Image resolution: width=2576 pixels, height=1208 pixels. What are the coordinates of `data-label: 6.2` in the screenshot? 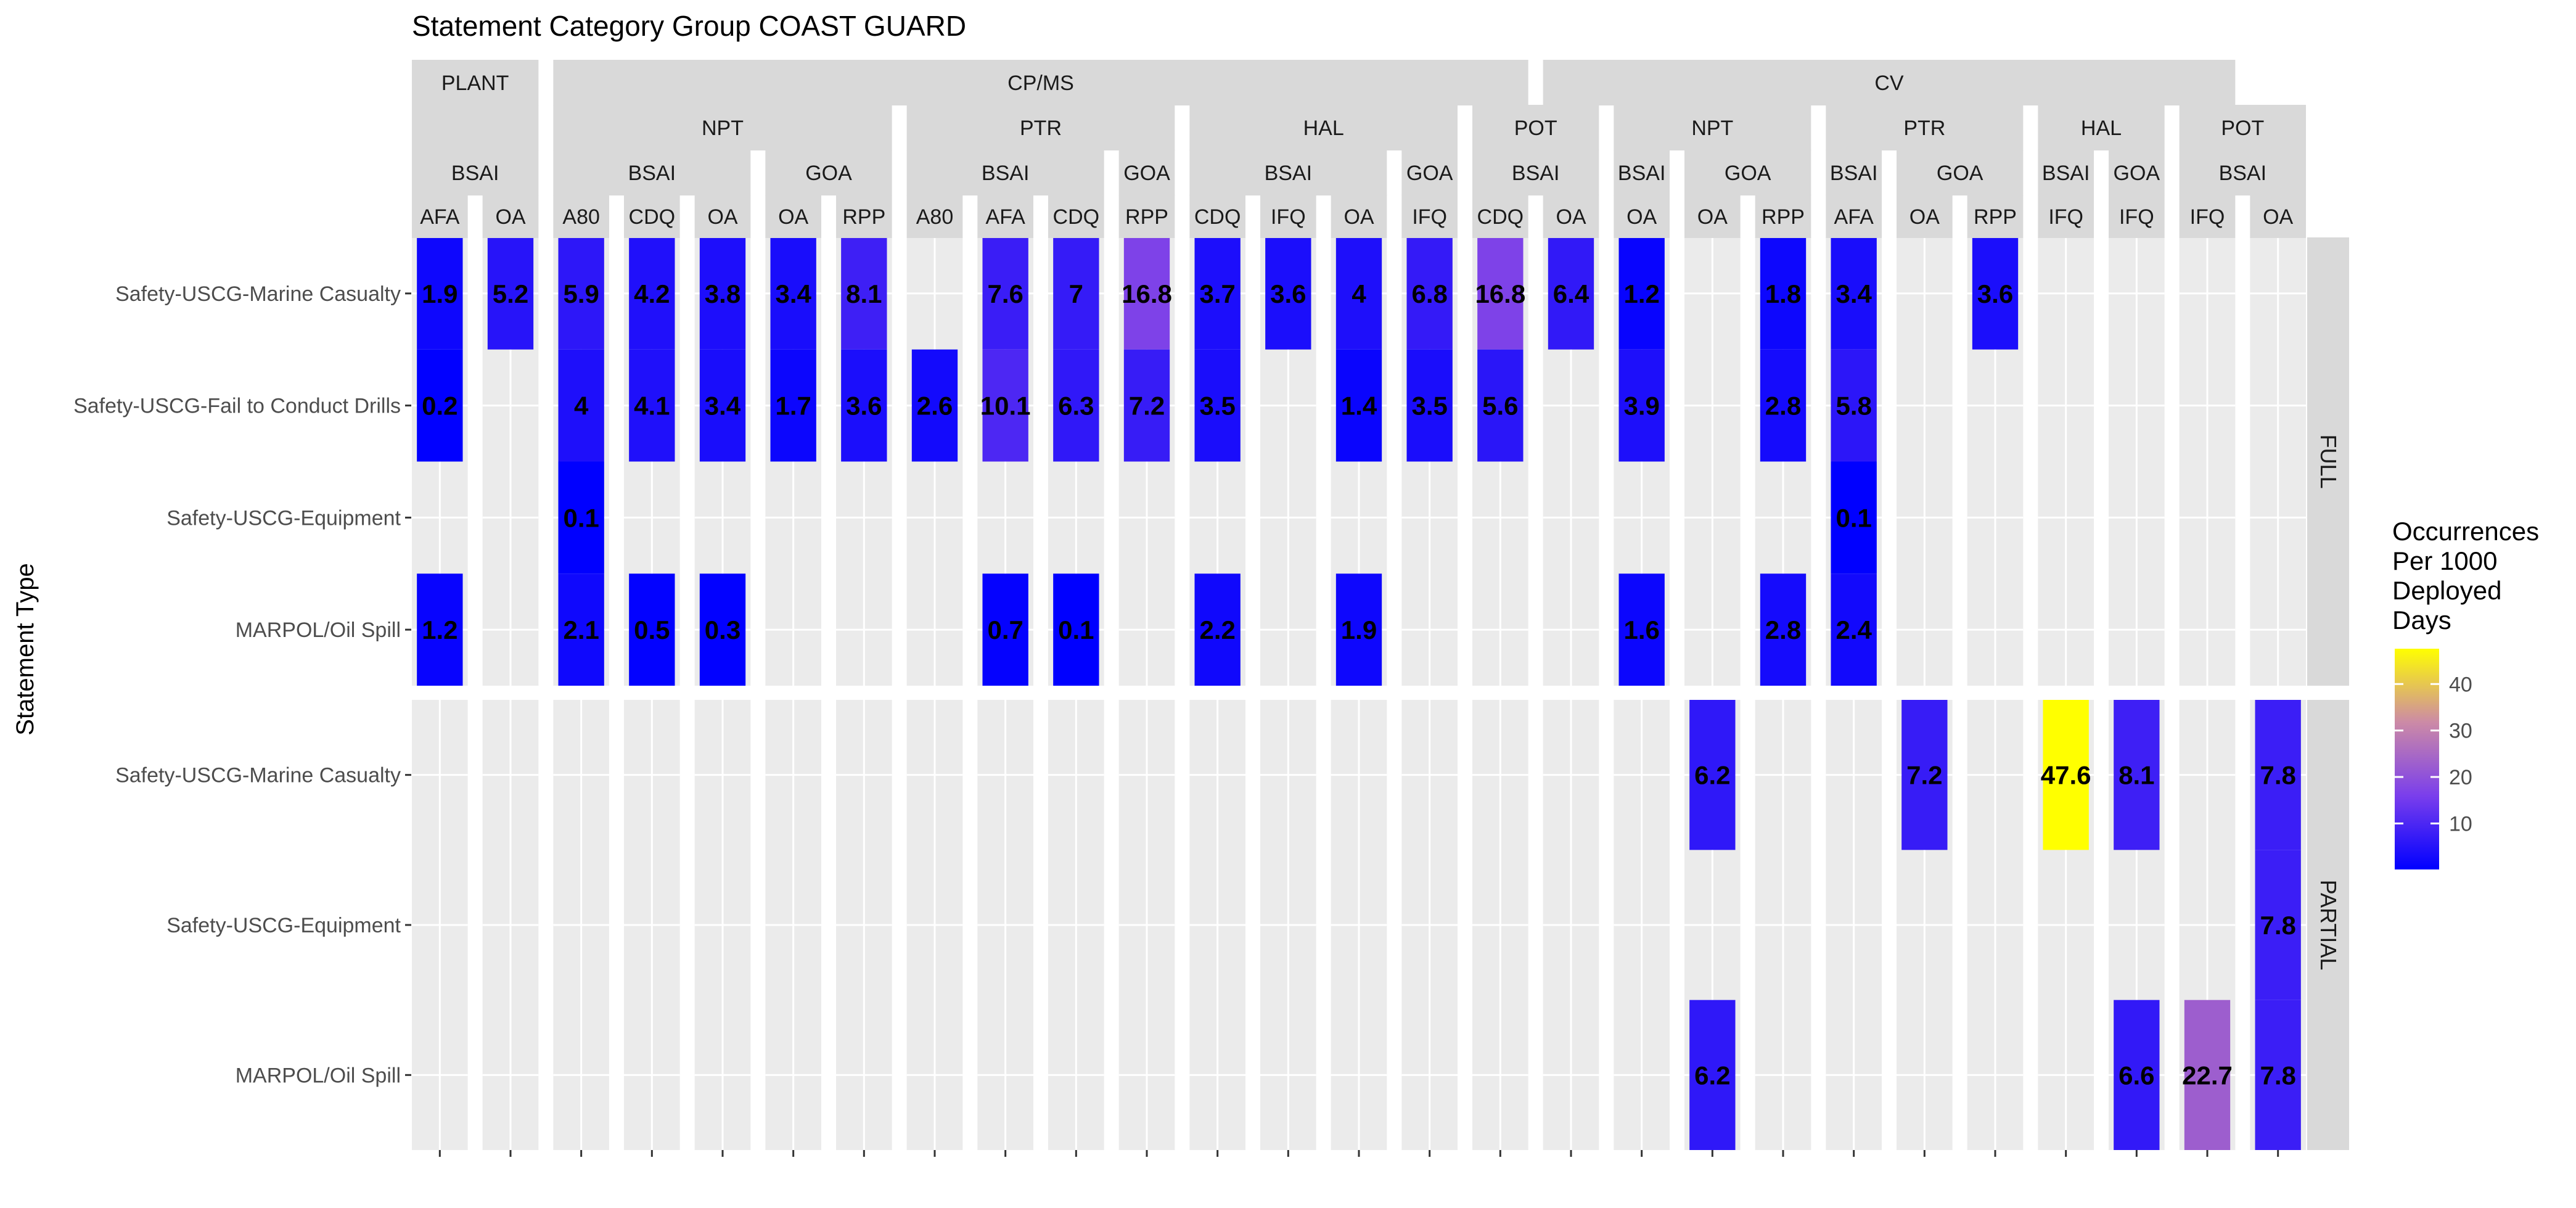 It's located at (1712, 775).